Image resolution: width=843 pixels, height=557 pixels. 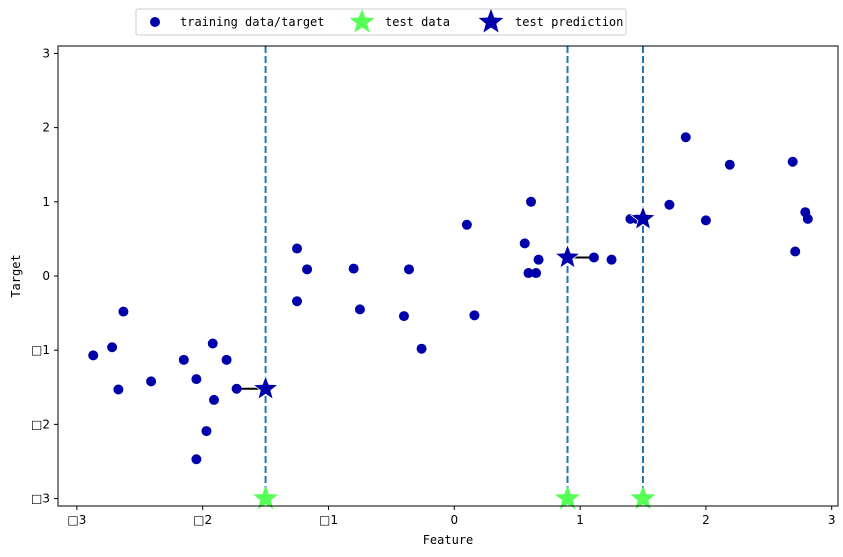 I want to click on legend-marker-test-data, so click(x=362, y=21).